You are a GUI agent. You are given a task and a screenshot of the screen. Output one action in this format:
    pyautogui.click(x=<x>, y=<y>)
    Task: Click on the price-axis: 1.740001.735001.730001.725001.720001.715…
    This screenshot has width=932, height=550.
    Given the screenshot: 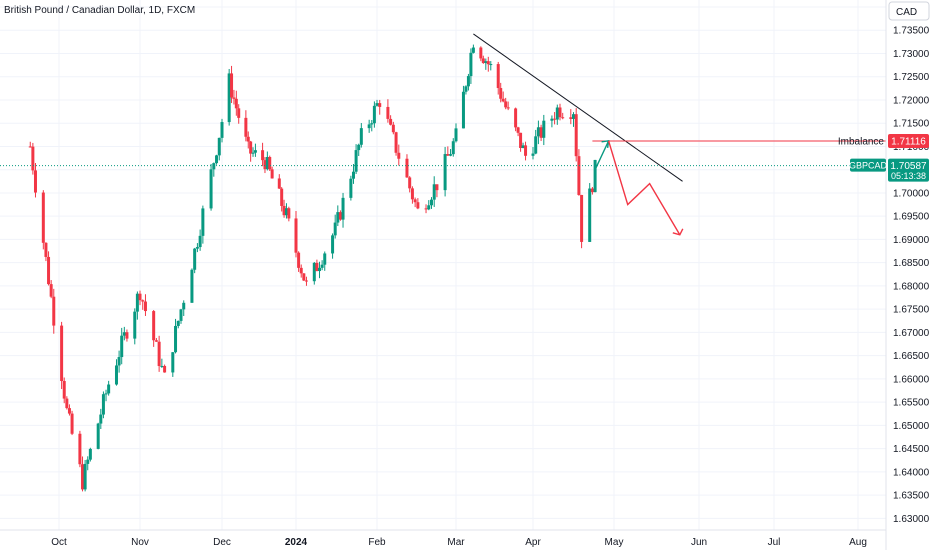 What is the action you would take?
    pyautogui.click(x=911, y=263)
    